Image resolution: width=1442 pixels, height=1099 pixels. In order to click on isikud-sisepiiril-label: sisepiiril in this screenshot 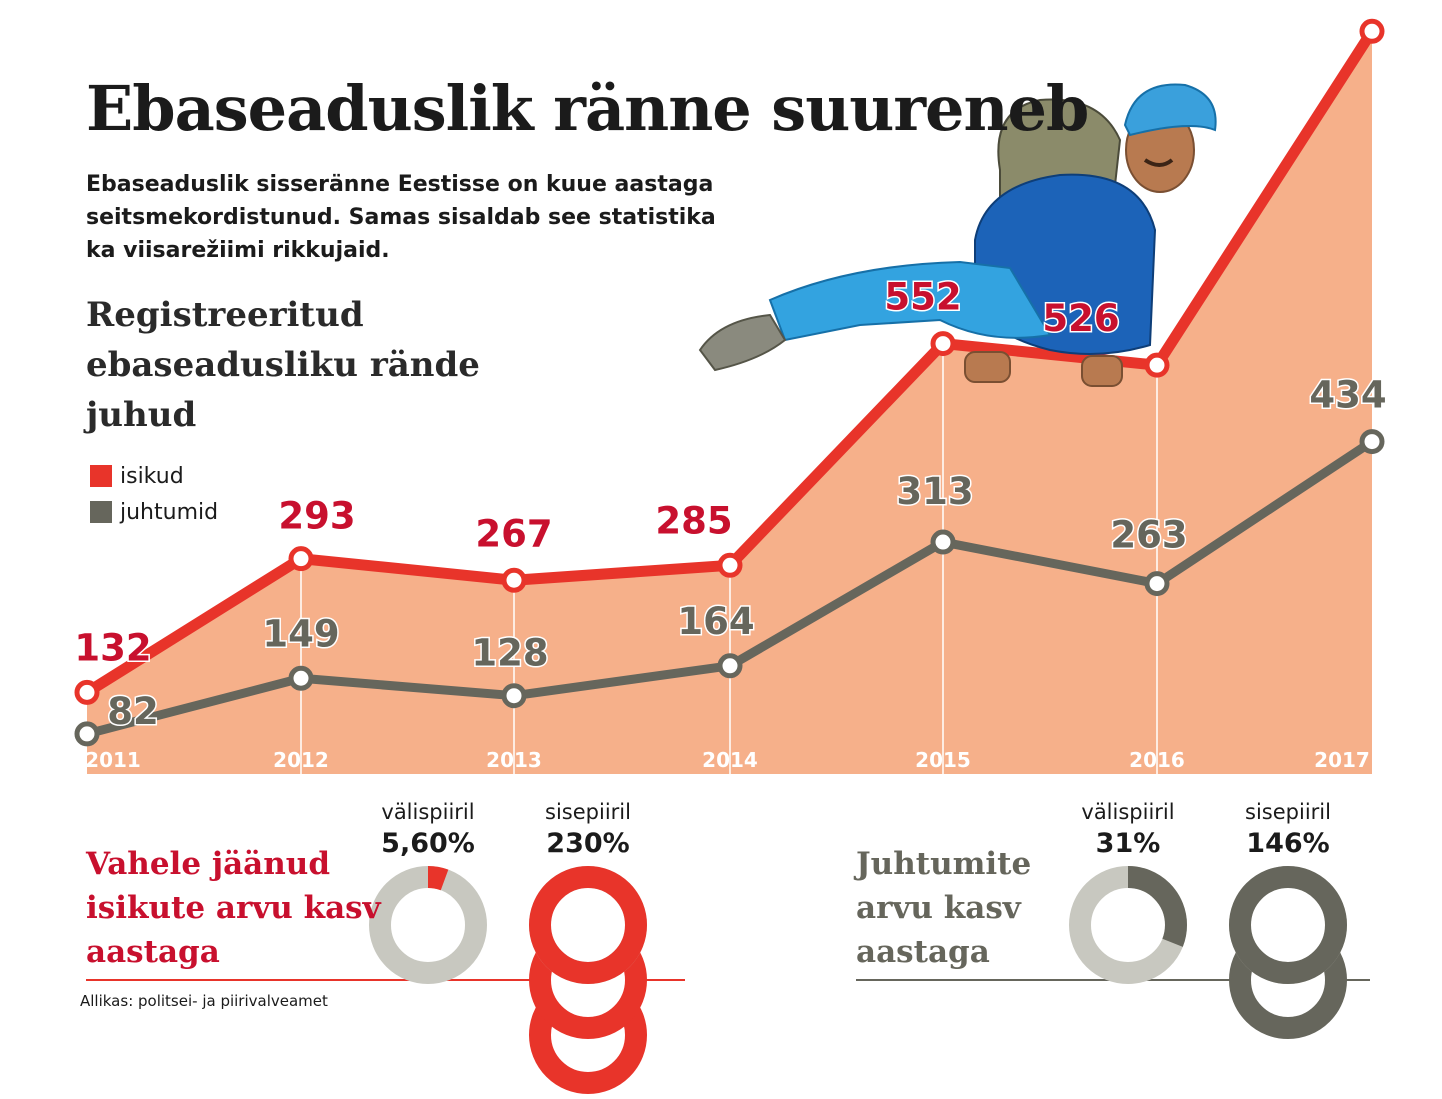, I will do `click(588, 812)`.